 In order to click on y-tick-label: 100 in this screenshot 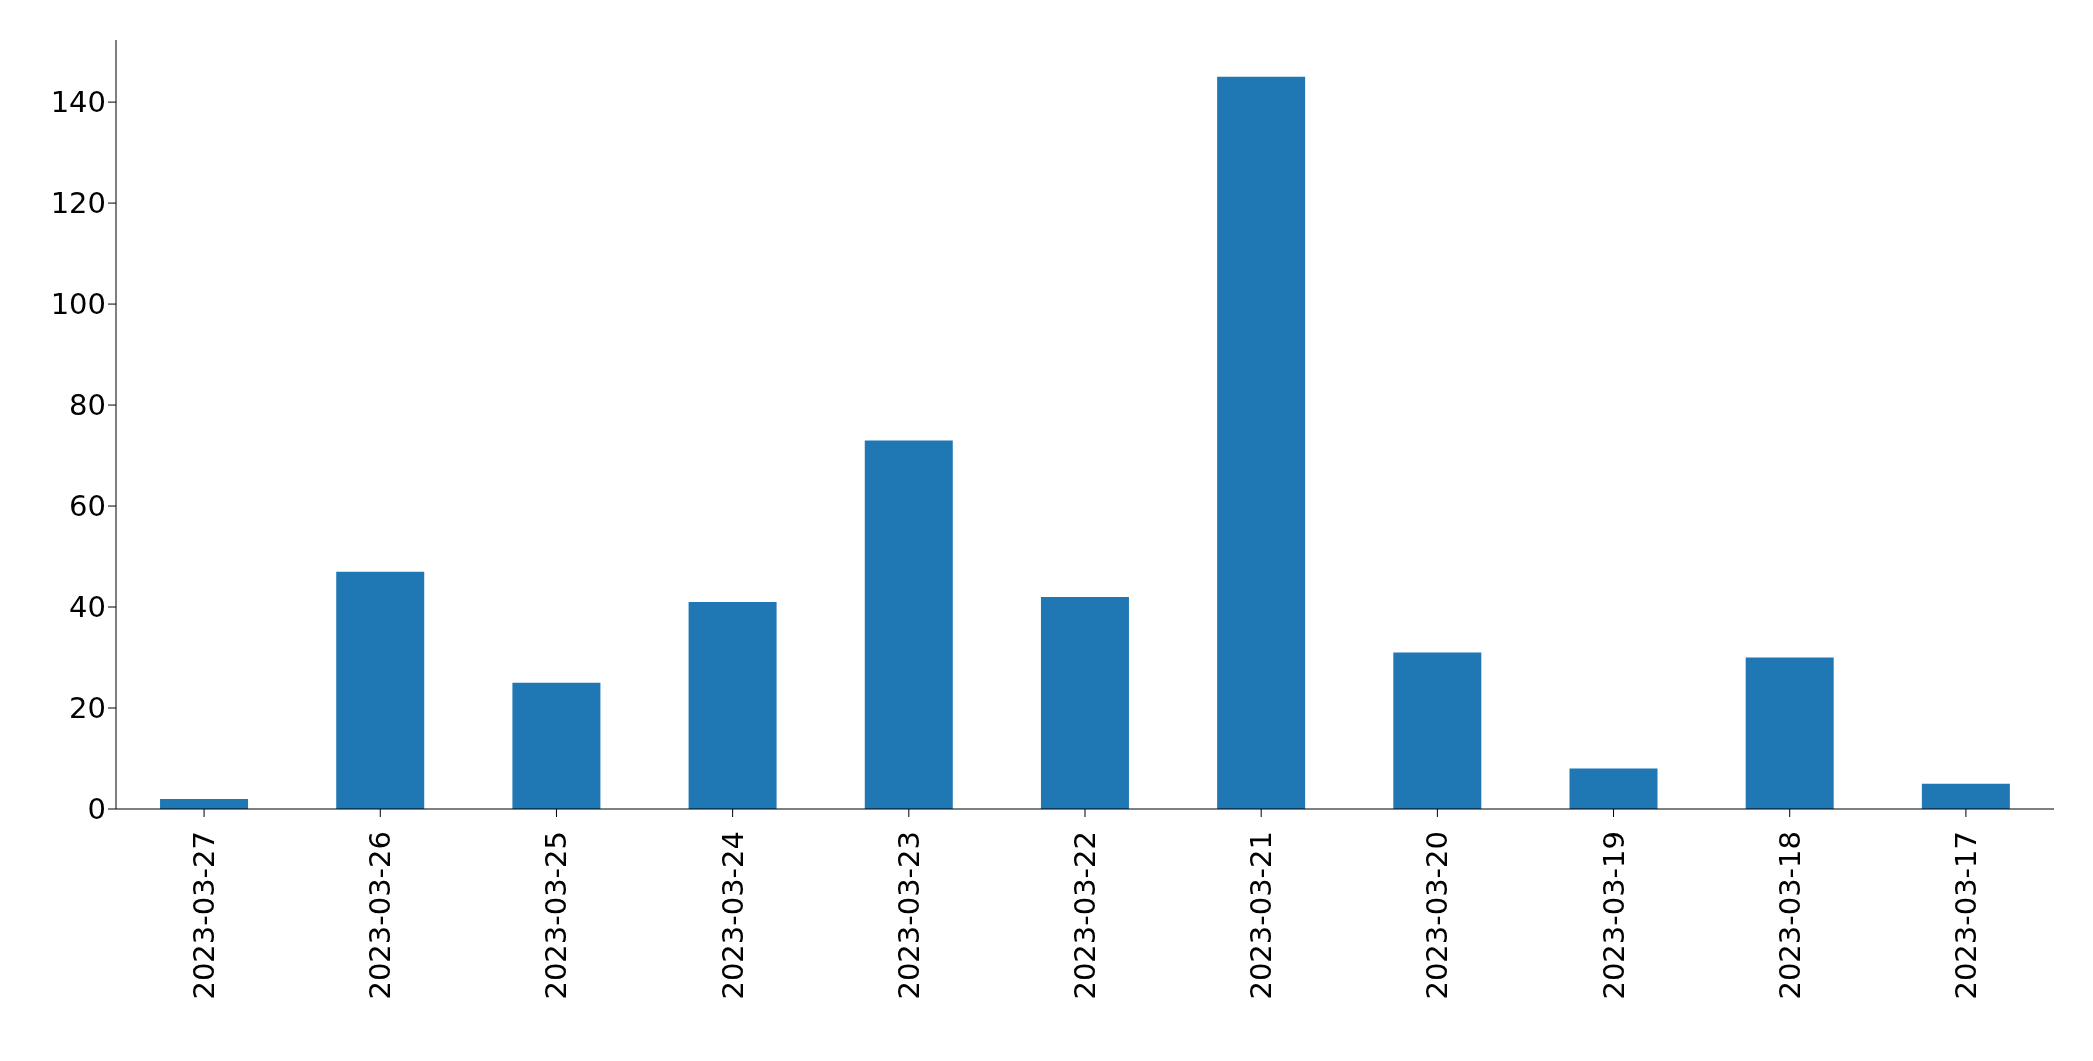, I will do `click(78, 304)`.